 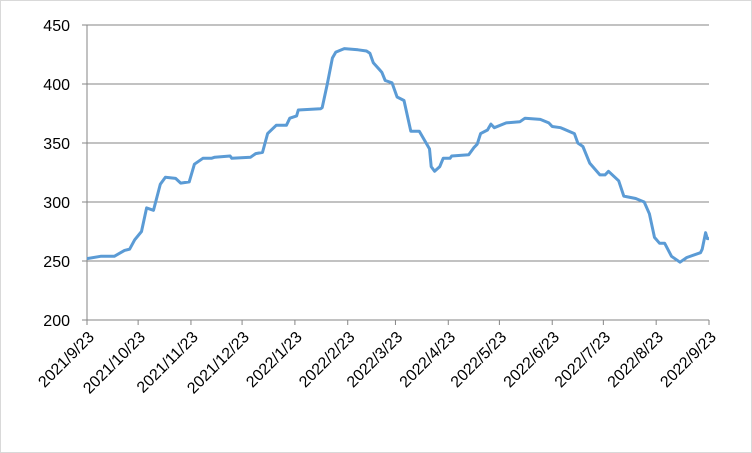 What do you see at coordinates (56, 262) in the screenshot?
I see `y-tick-label: 250` at bounding box center [56, 262].